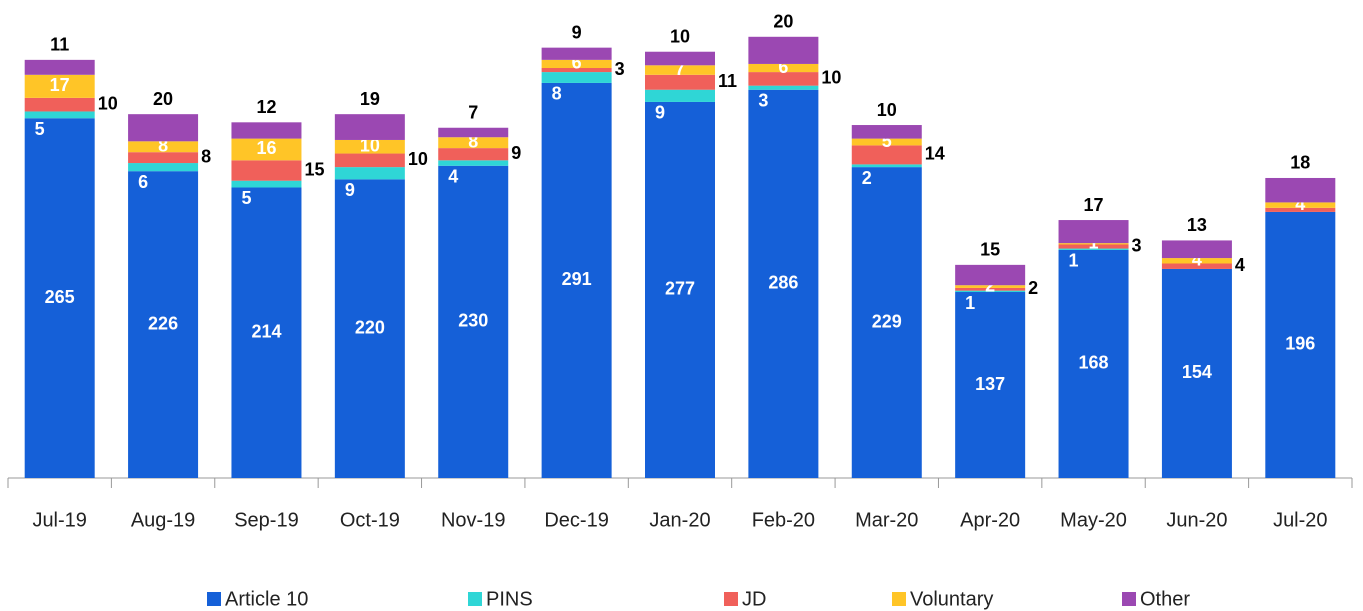  I want to click on legend-label: PINS, so click(509, 599).